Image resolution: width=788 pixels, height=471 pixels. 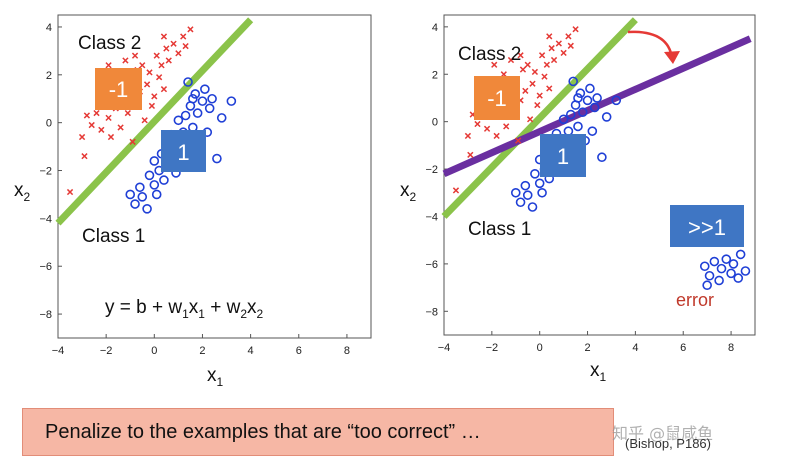 What do you see at coordinates (695, 300) in the screenshot?
I see `plot-right-error-label: error` at bounding box center [695, 300].